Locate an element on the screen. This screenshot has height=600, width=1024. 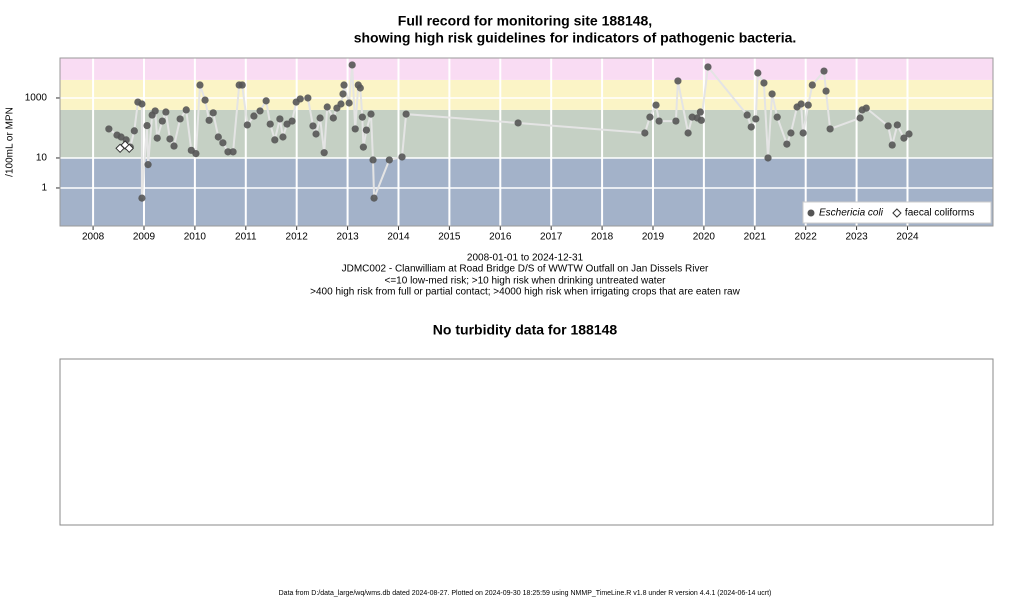
x-tick-label: 2009 is located at coordinates (144, 237).